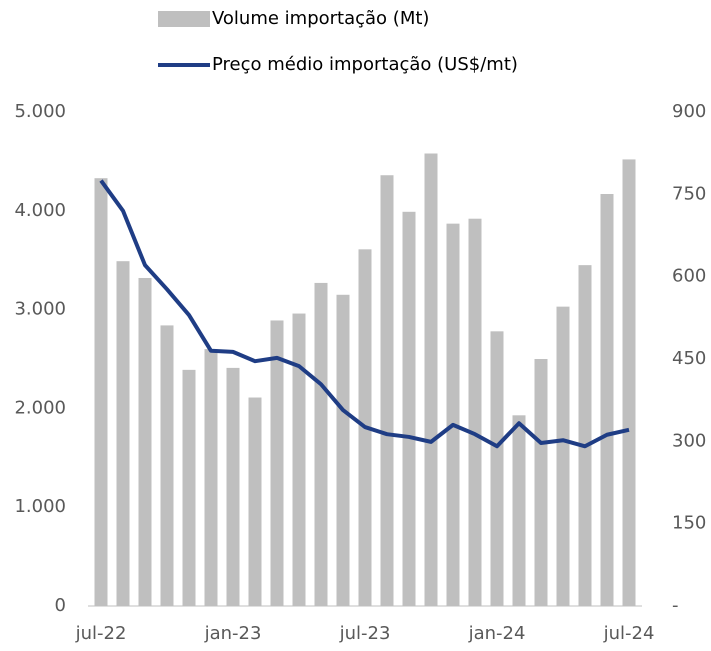 Image resolution: width=711 pixels, height=651 pixels. What do you see at coordinates (40, 309) in the screenshot?
I see `y-tick-label: 3.000` at bounding box center [40, 309].